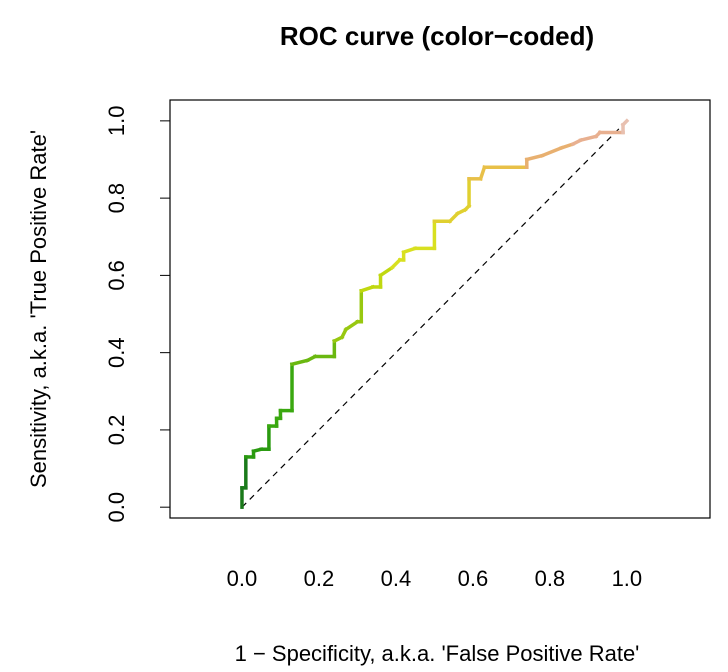 The image size is (728, 672). What do you see at coordinates (116, 198) in the screenshot?
I see `y-tick-label: 0.8` at bounding box center [116, 198].